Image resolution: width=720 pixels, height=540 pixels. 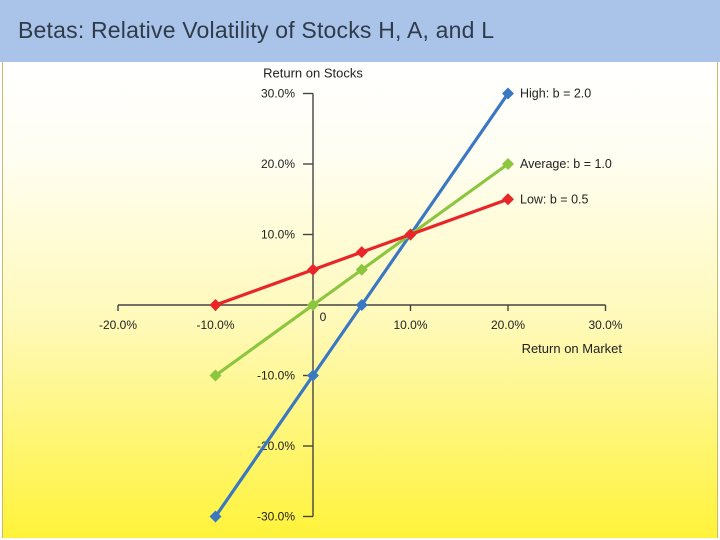 I want to click on x-tick-label: 10.0%, so click(x=410, y=325).